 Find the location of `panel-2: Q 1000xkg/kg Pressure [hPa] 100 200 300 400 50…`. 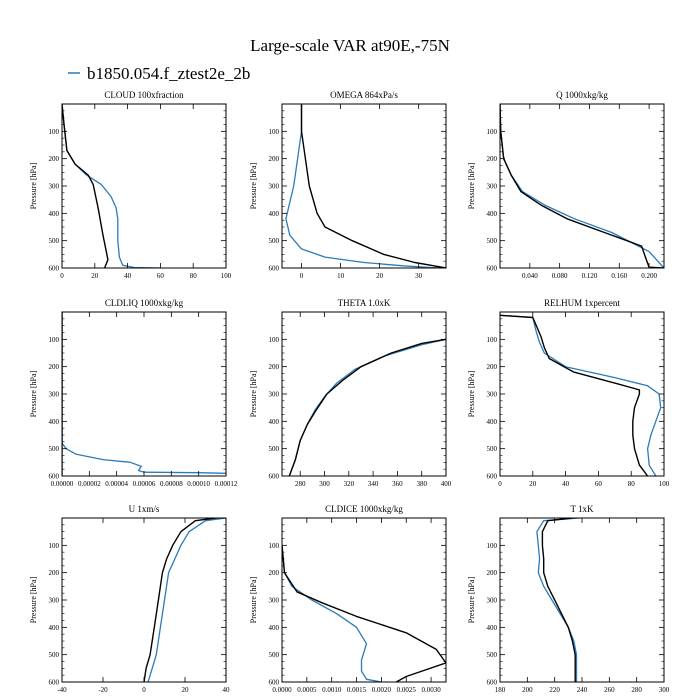

panel-2: Q 1000xkg/kg Pressure [hPa] 100 200 300 400 50… is located at coordinates (566, 185).